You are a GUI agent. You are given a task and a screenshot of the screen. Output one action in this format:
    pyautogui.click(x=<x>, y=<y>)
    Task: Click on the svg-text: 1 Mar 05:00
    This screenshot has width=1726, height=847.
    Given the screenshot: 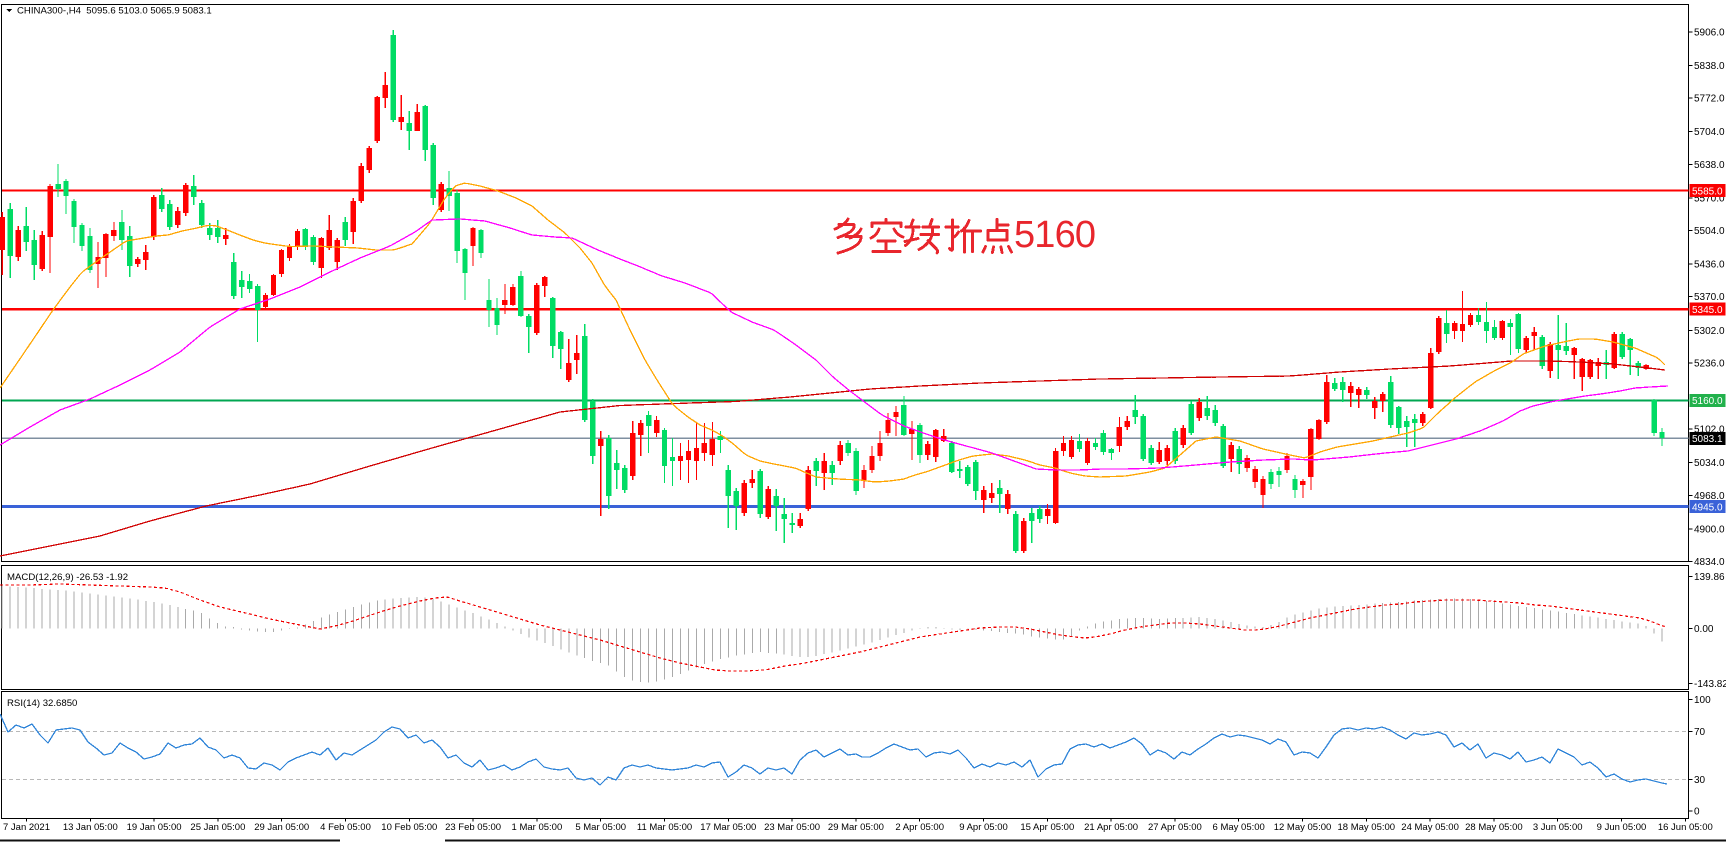 What is the action you would take?
    pyautogui.click(x=537, y=827)
    